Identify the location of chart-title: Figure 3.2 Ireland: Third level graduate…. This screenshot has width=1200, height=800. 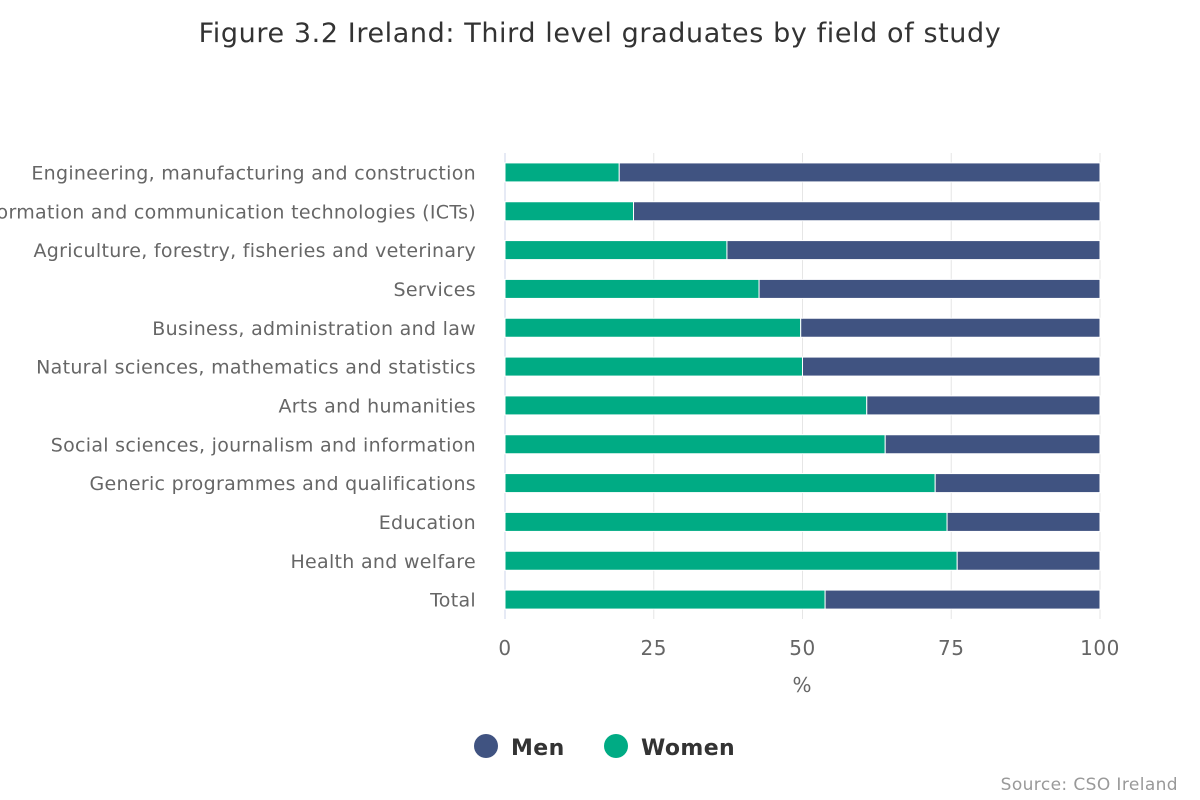
(600, 33).